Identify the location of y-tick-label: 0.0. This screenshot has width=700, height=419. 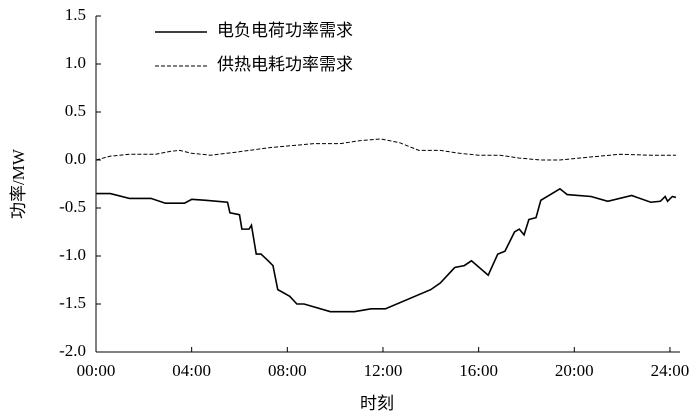
(75, 158).